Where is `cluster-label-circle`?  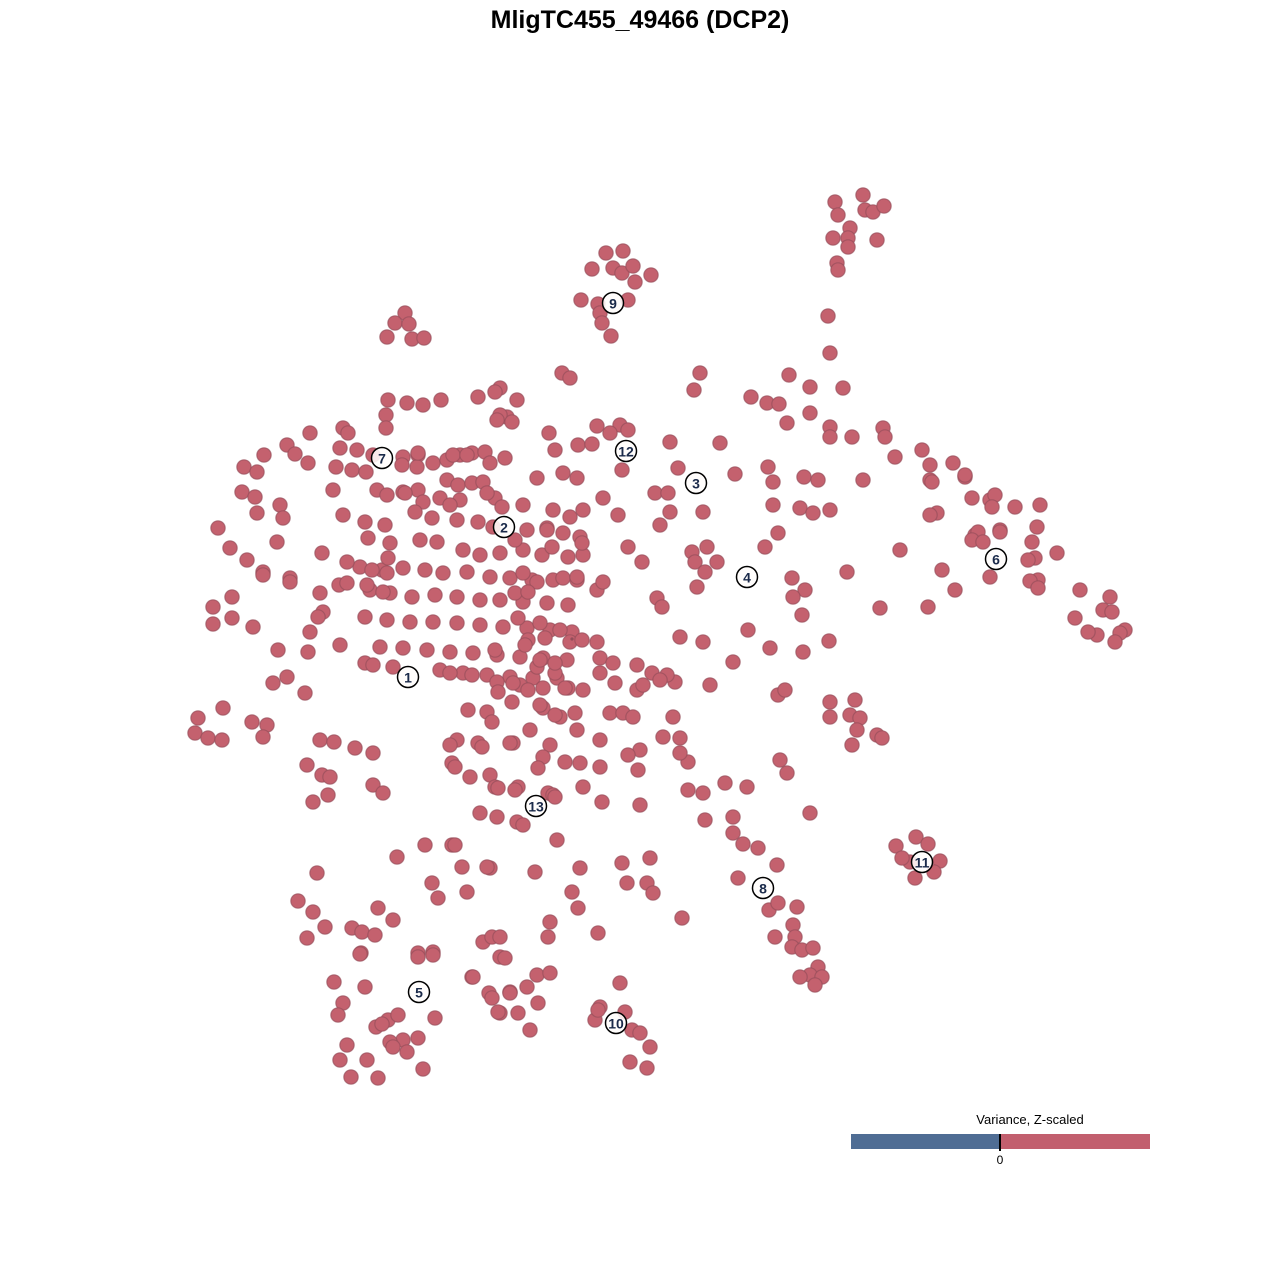
cluster-label-circle is located at coordinates (922, 862).